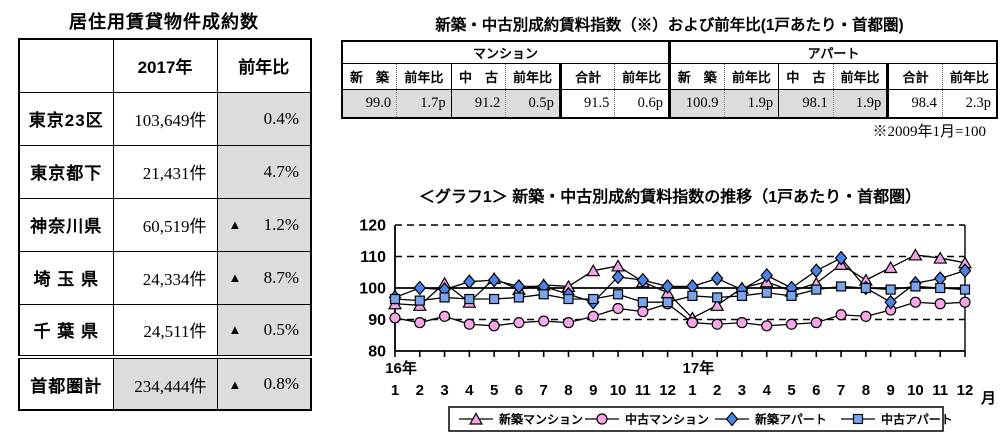 Image resolution: width=1005 pixels, height=433 pixels. I want to click on count-cell: 103,649件, so click(165, 118).